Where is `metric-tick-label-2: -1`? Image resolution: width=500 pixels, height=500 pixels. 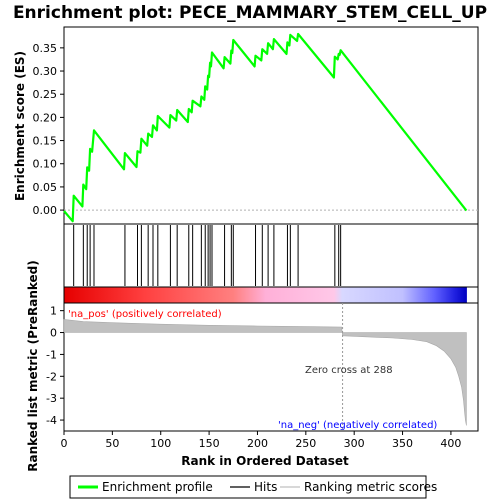
metric-tick-label-2: -1 is located at coordinates (51, 354).